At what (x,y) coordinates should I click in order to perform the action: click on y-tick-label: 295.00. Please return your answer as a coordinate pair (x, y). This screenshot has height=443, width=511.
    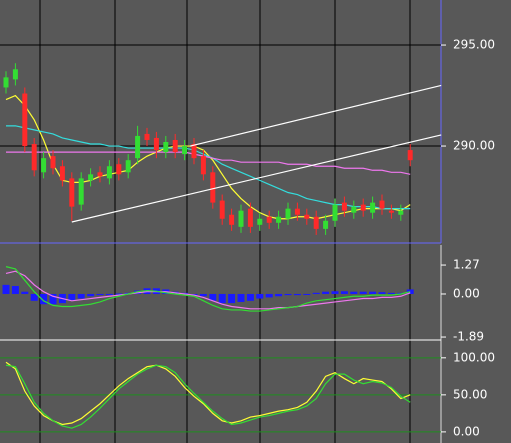
    Looking at the image, I should click on (474, 45).